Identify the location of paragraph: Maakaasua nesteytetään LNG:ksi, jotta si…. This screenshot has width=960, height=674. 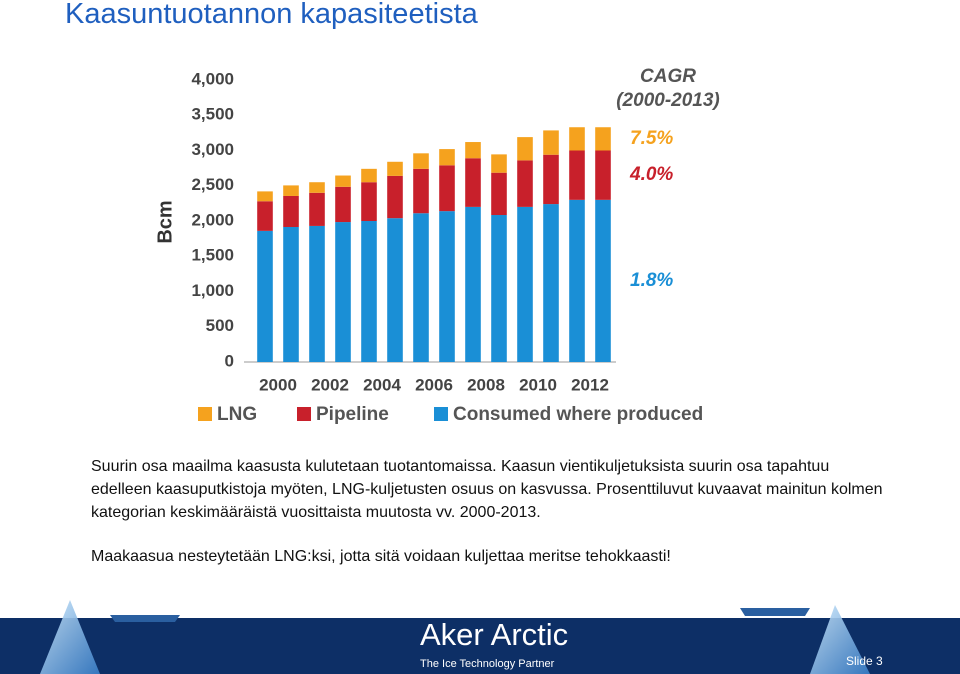
(381, 556).